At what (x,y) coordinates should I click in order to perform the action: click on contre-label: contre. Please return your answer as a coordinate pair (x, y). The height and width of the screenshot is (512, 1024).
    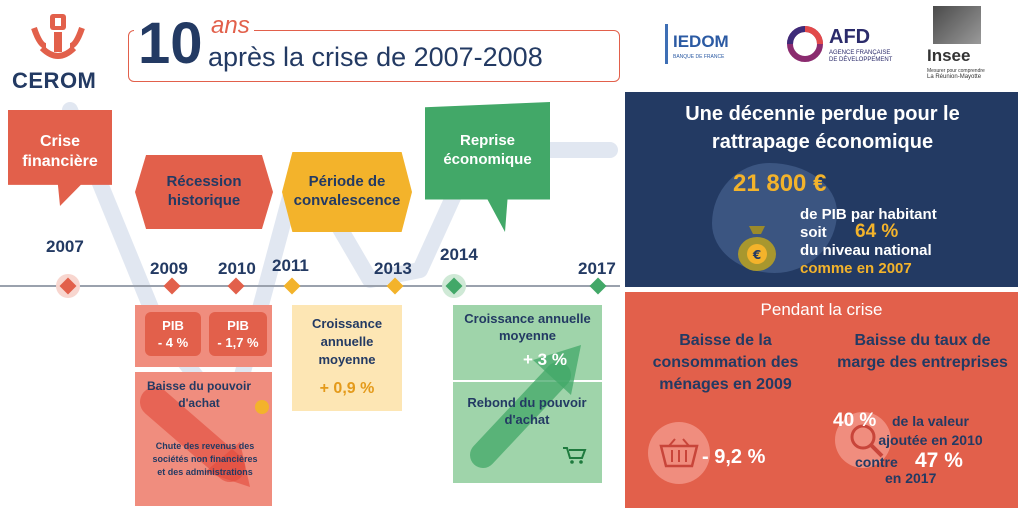
    Looking at the image, I should click on (876, 462).